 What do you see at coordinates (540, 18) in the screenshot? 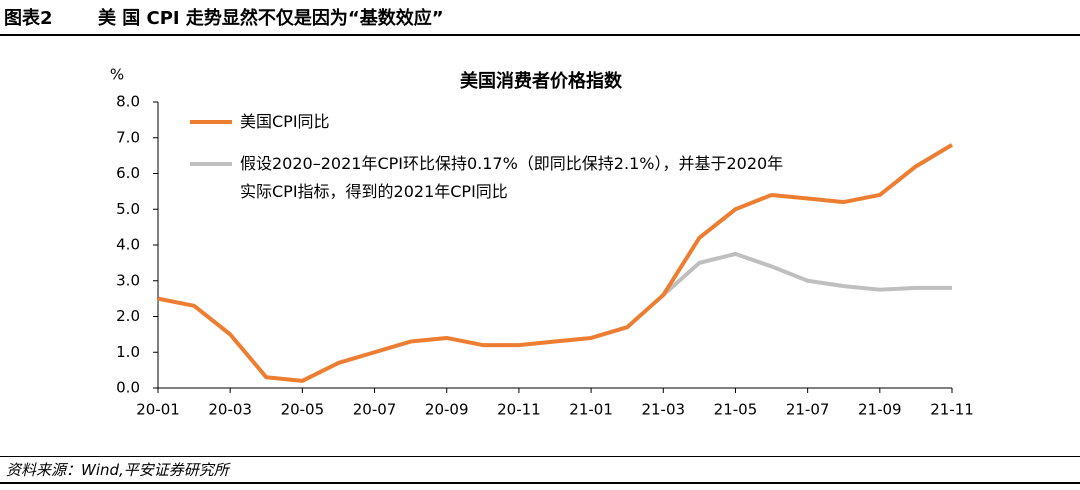
I see `header: 图表2 美 国 CPI 走势显然不仅是因为“基数效应”` at bounding box center [540, 18].